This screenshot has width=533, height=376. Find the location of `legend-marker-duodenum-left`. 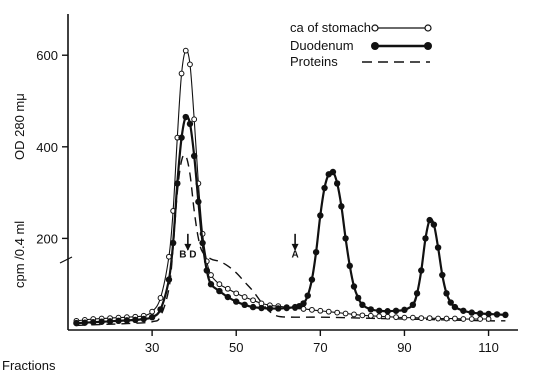

legend-marker-duodenum-left is located at coordinates (375, 46).